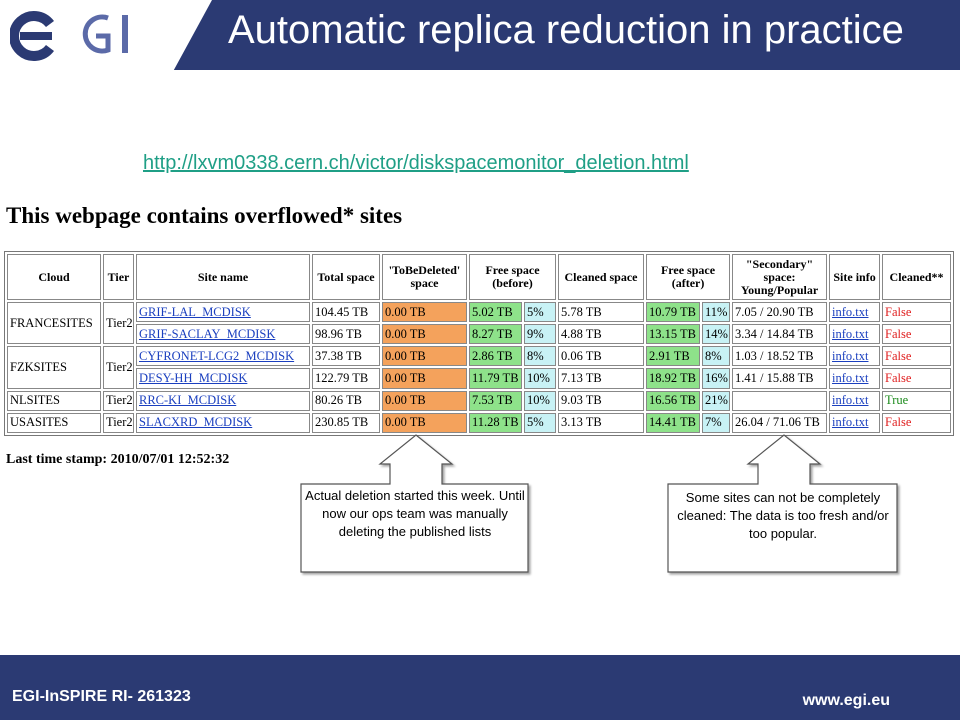 This screenshot has height=720, width=960. Describe the element at coordinates (540, 356) in the screenshot. I see `free-before-pct-cell: 8%` at that location.